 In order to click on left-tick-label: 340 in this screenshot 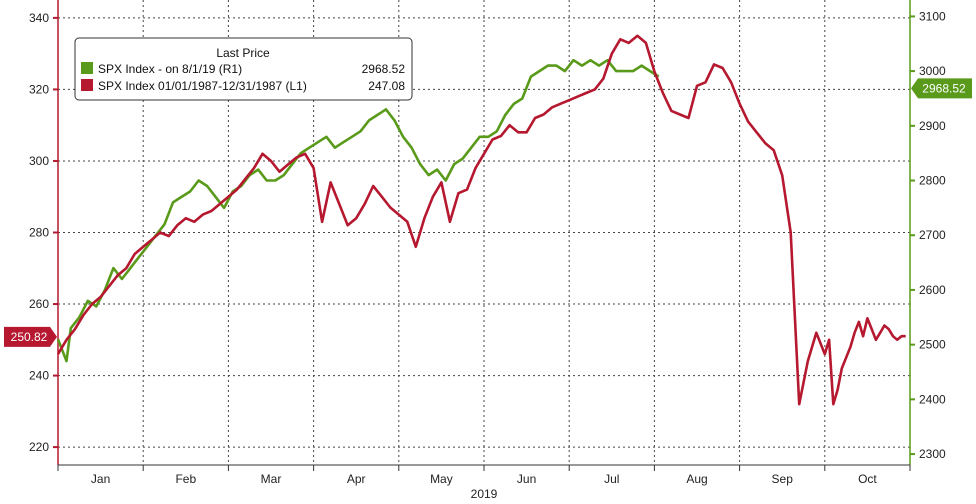, I will do `click(39, 18)`.